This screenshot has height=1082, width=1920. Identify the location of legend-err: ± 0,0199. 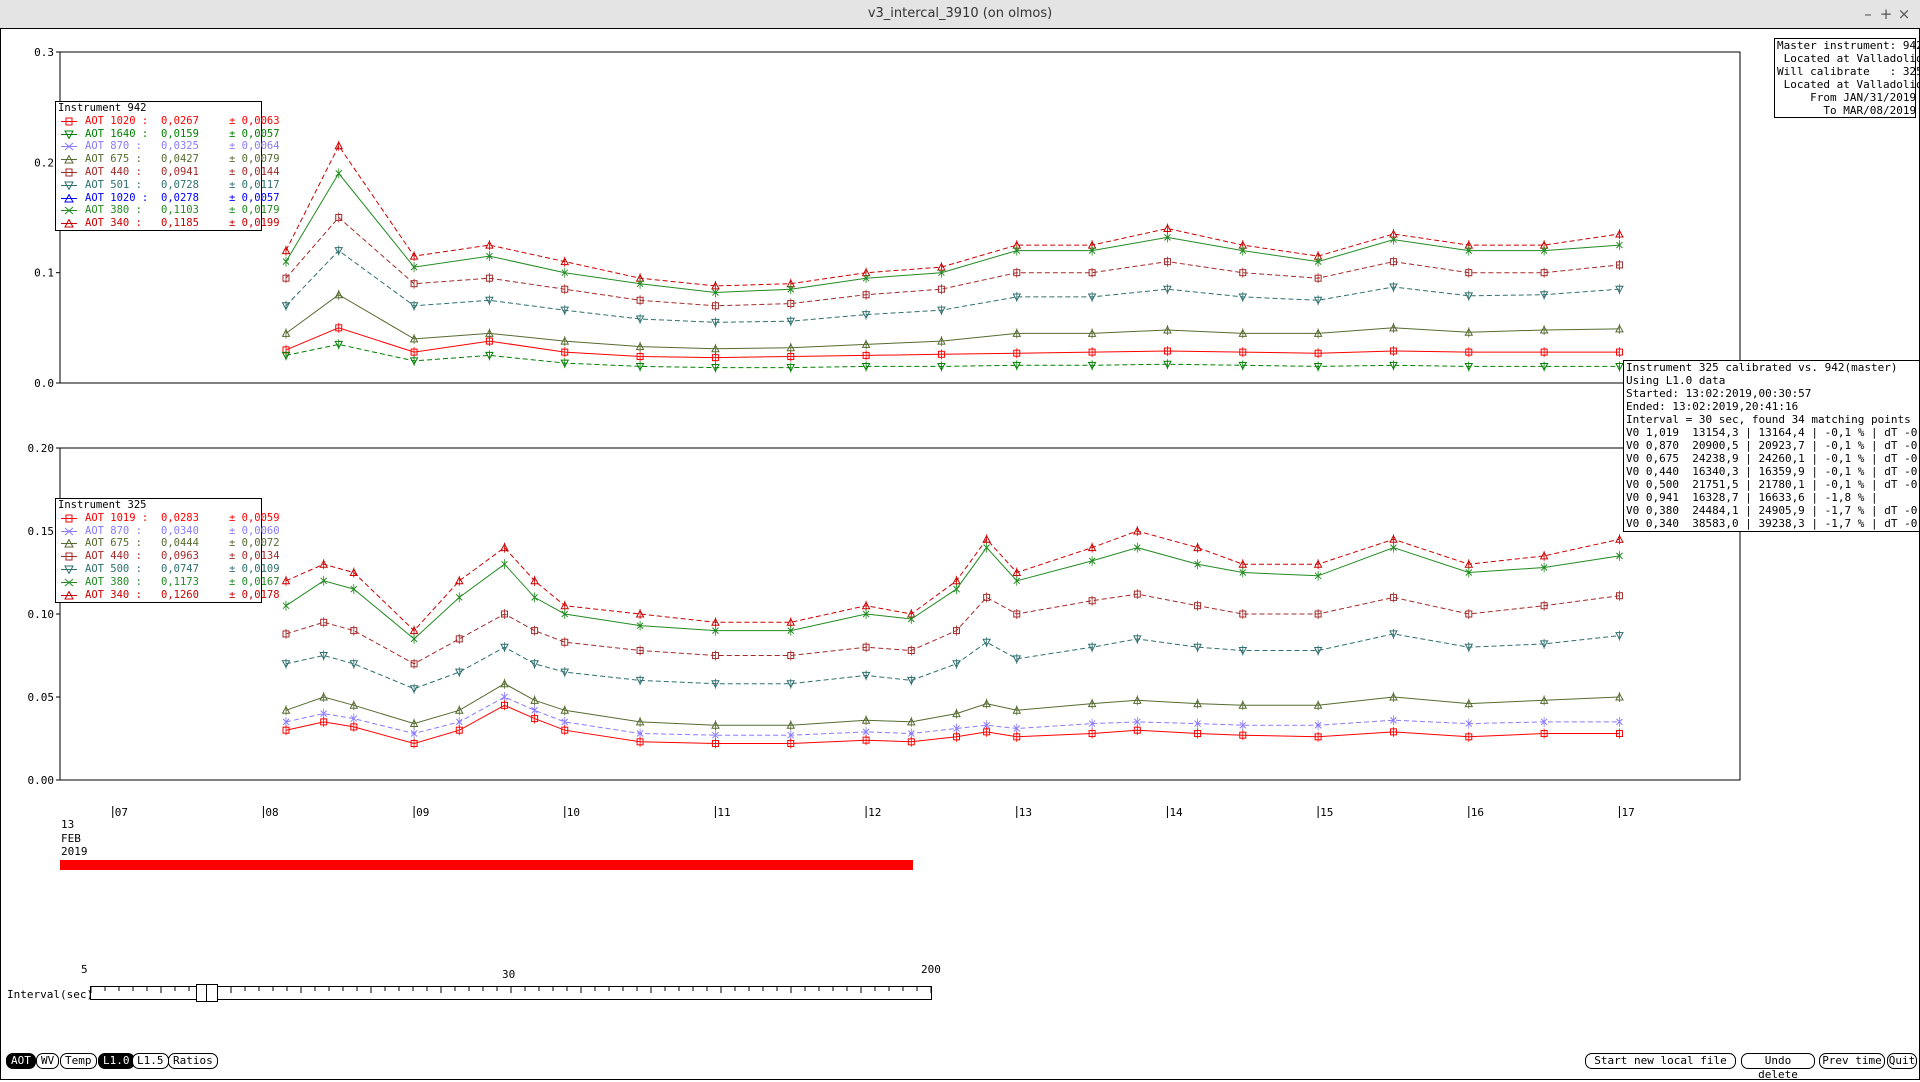
(254, 223).